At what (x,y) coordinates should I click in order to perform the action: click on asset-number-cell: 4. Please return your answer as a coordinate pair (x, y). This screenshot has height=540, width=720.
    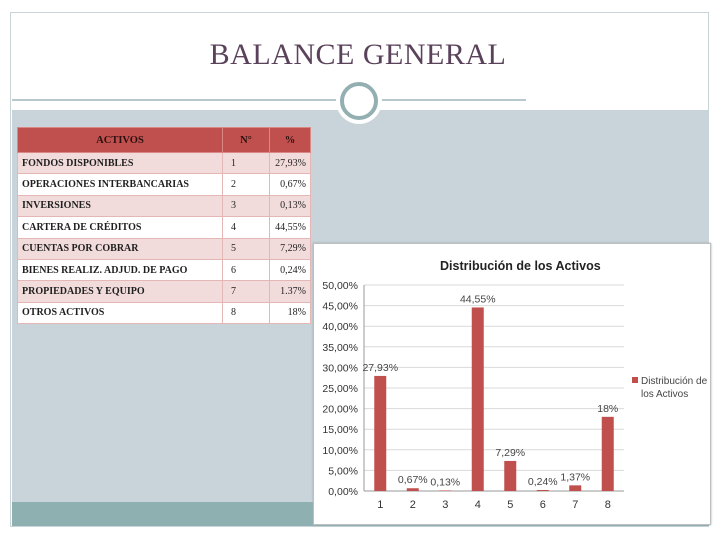
    Looking at the image, I should click on (246, 227).